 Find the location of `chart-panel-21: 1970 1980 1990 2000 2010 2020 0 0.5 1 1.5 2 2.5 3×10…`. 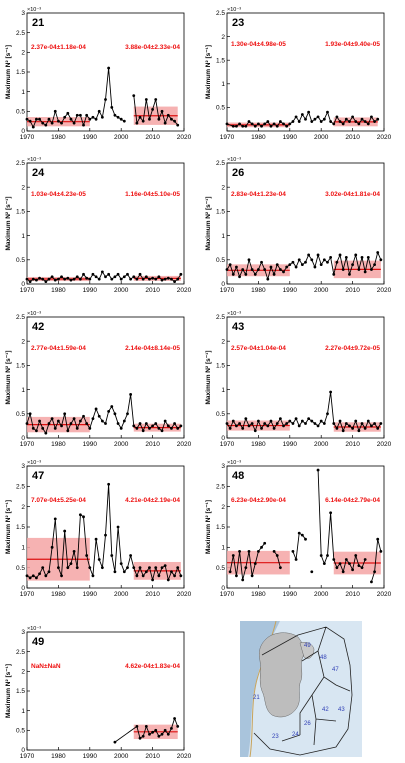

chart-panel-21: 1970 1980 1990 2000 2010 2020 0 0.5 1 1.5 2 2.5 3×10… is located at coordinates (98, 74).